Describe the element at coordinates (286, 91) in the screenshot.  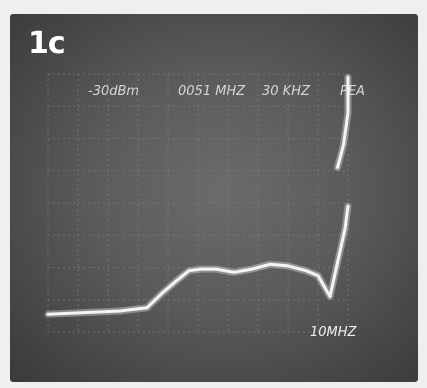
I see `resolution-bw-readout: 30 KHZ` at that location.